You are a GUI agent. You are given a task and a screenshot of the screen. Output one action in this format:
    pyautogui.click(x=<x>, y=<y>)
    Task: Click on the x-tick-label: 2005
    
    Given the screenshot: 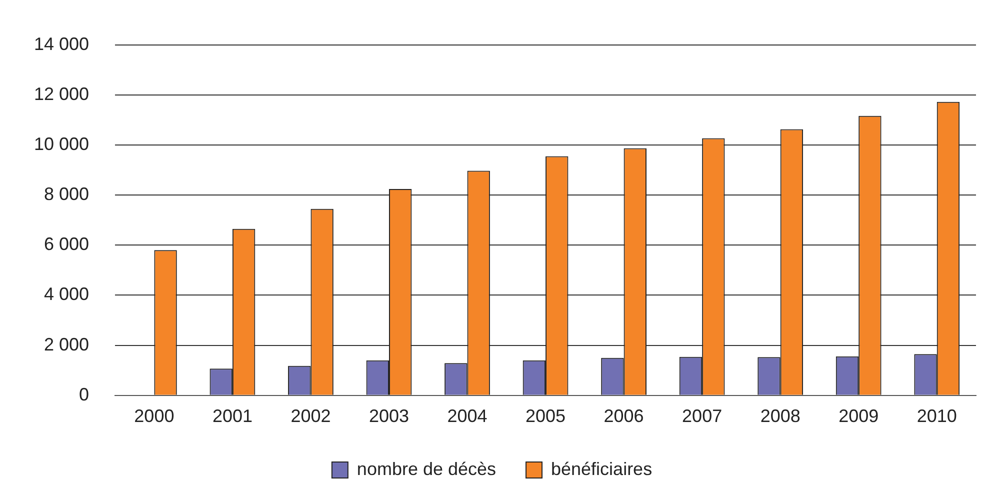 What is the action you would take?
    pyautogui.click(x=546, y=416)
    